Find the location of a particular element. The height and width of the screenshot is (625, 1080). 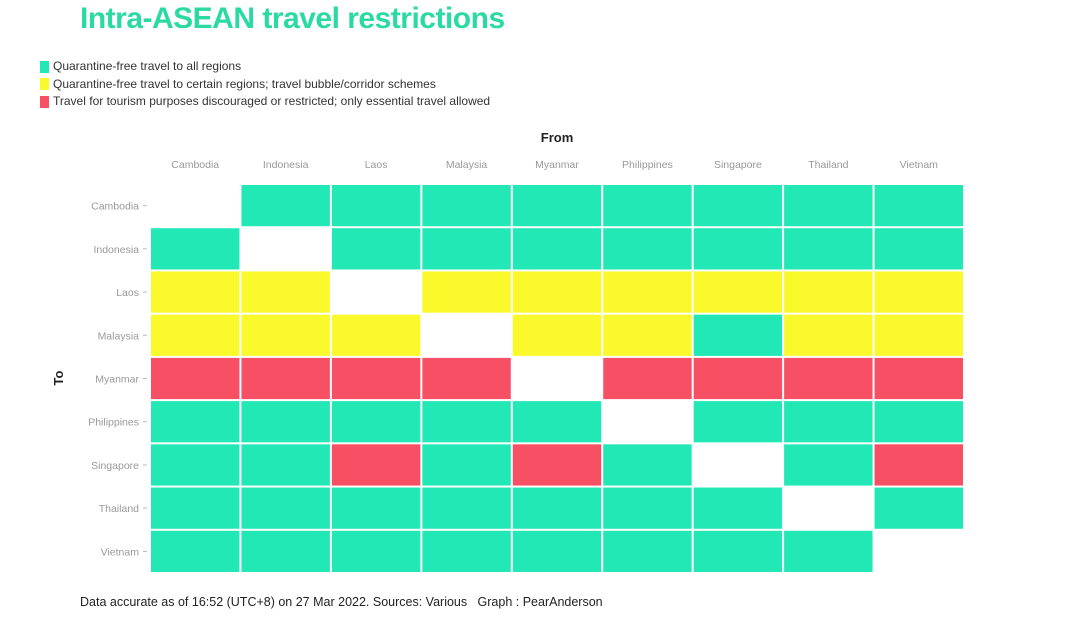

y-tick-label: Myanmar is located at coordinates (117, 380).